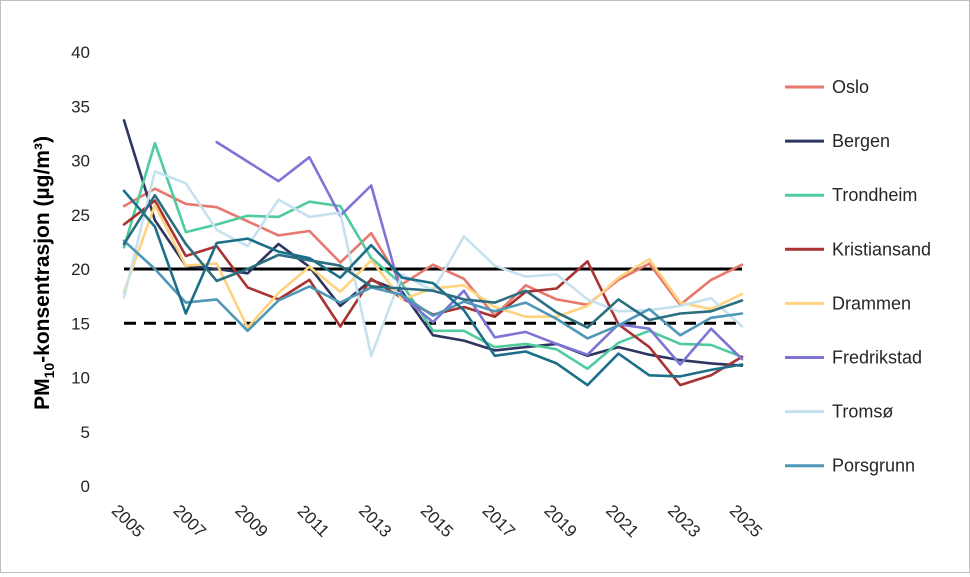 This screenshot has width=970, height=577. Describe the element at coordinates (873, 466) in the screenshot. I see `legend-entry: Porsgrunn` at that location.